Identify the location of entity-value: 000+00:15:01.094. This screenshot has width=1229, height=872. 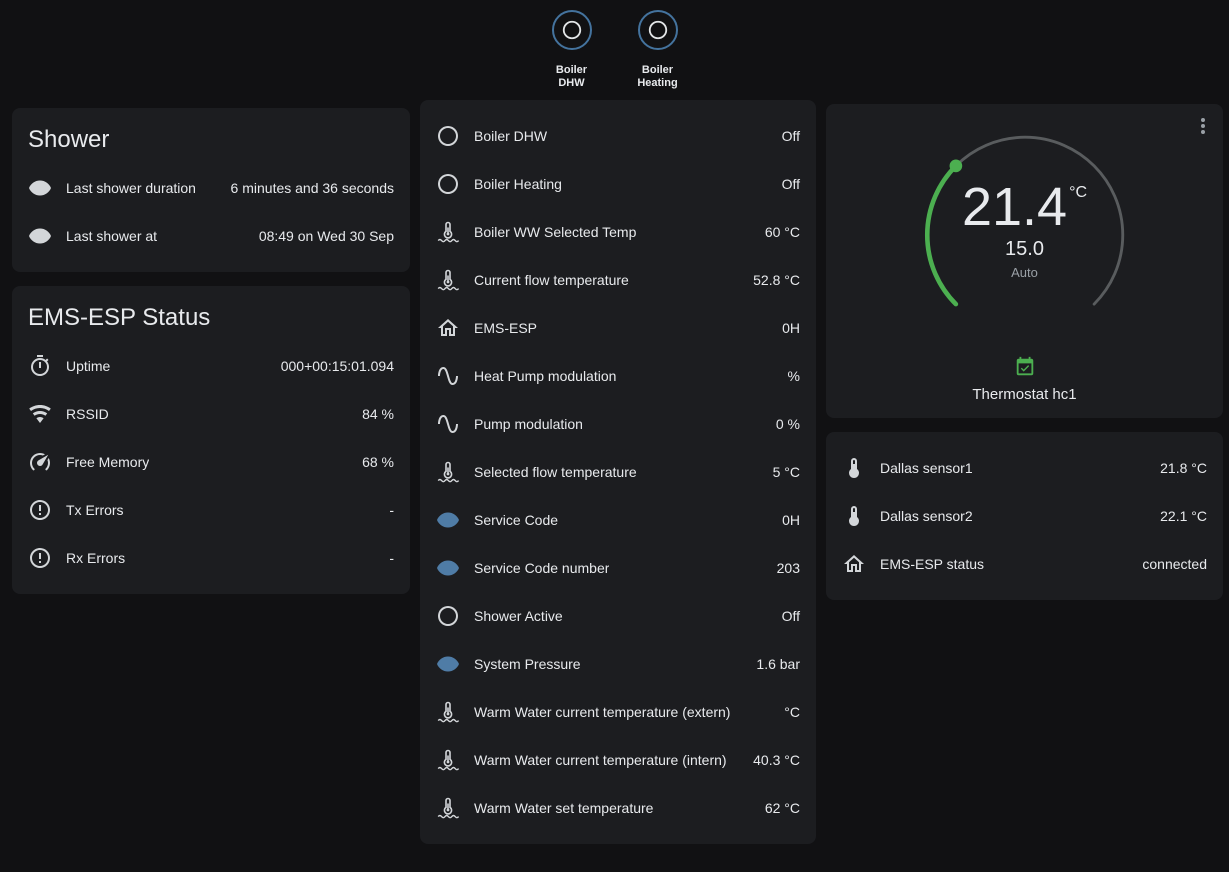
(337, 366).